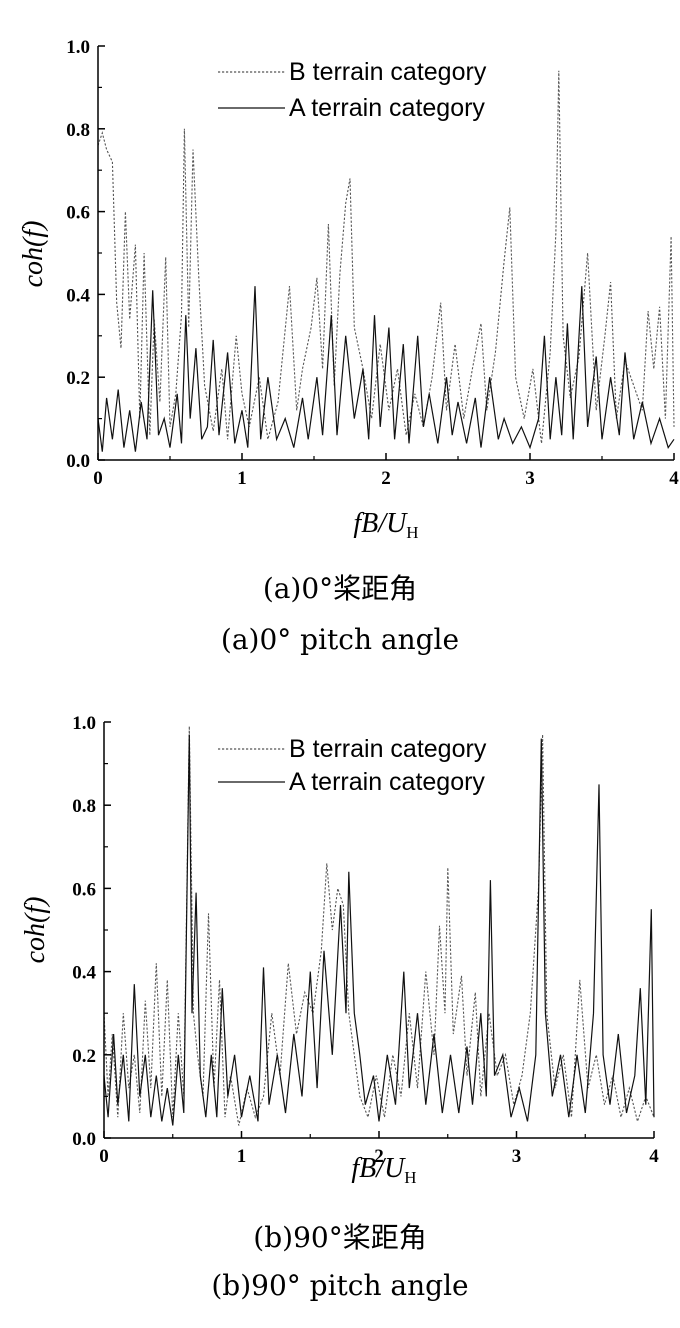 The width and height of the screenshot is (680, 1328). What do you see at coordinates (35, 930) in the screenshot?
I see `chart-b-y-axis-title: coh(f)` at bounding box center [35, 930].